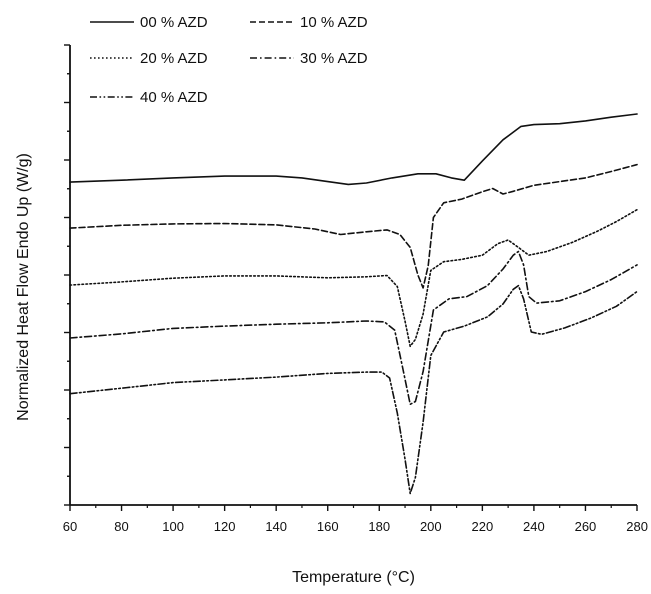 The height and width of the screenshot is (594, 651). Describe the element at coordinates (276, 526) in the screenshot. I see `x-tick-label: 140` at that location.